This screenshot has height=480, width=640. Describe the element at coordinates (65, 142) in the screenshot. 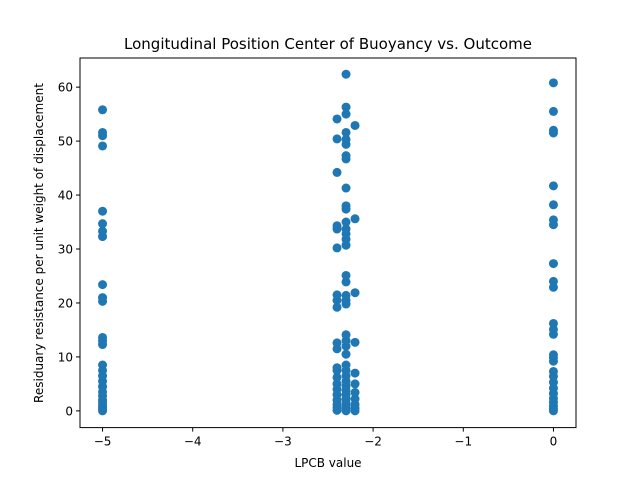

I see `y-tick-label: 50` at that location.